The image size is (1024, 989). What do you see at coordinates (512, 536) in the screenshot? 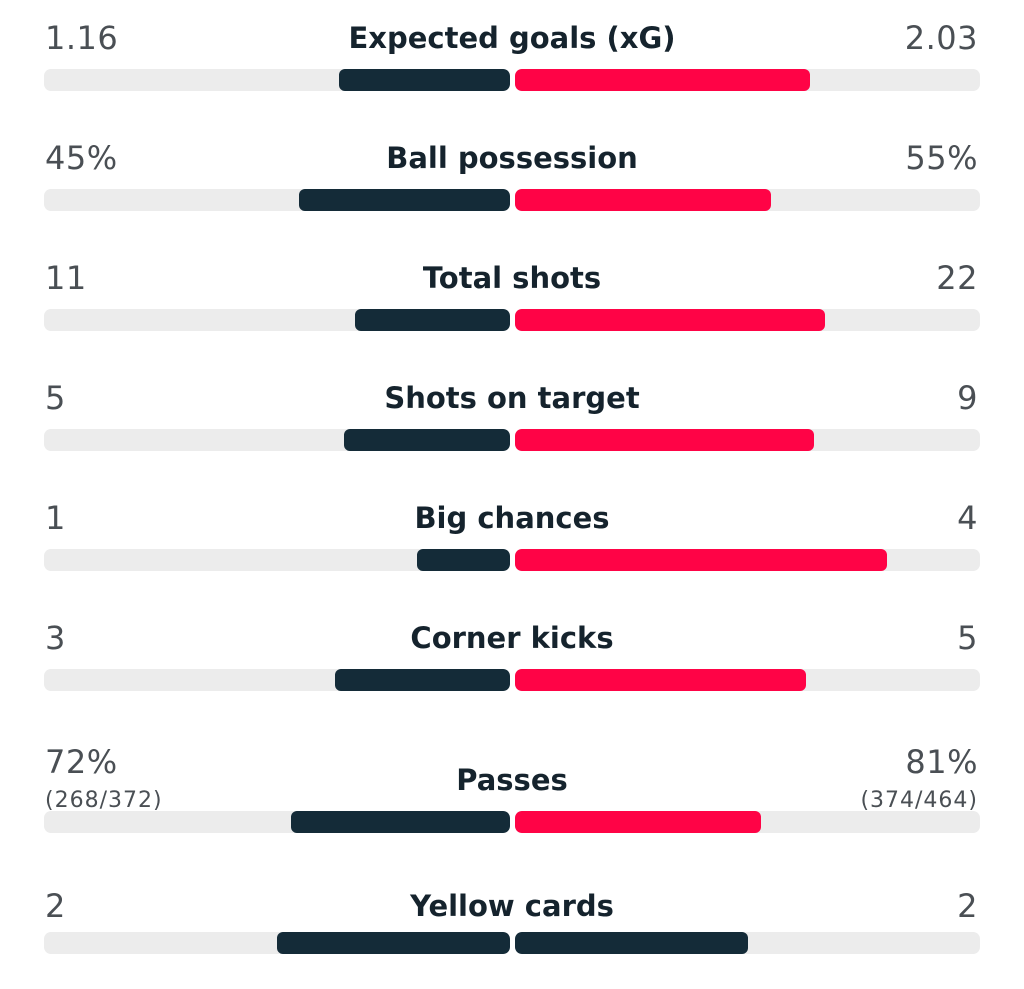
I see `stat-row-big-chances: 1 Big chances 4` at bounding box center [512, 536].